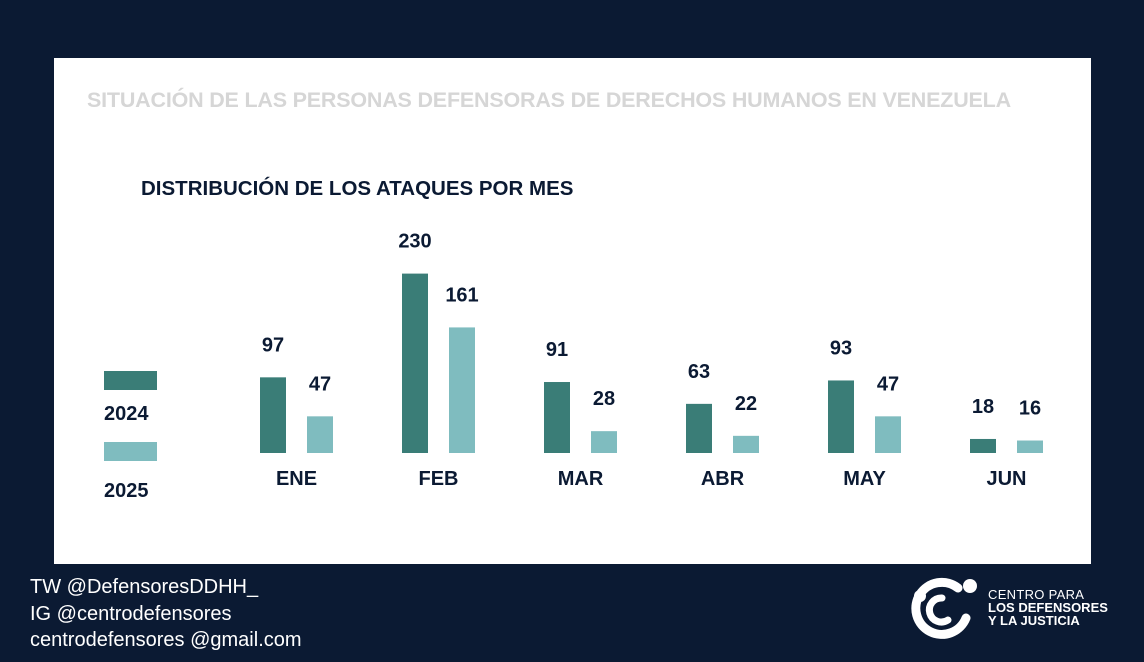 Image resolution: width=1144 pixels, height=662 pixels. I want to click on bar-may-2025, so click(888, 434).